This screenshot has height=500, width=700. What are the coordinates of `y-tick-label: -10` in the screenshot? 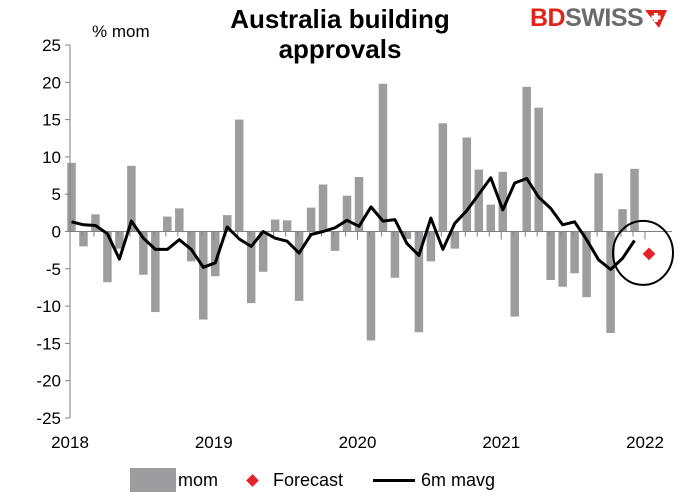 It's located at (48, 306).